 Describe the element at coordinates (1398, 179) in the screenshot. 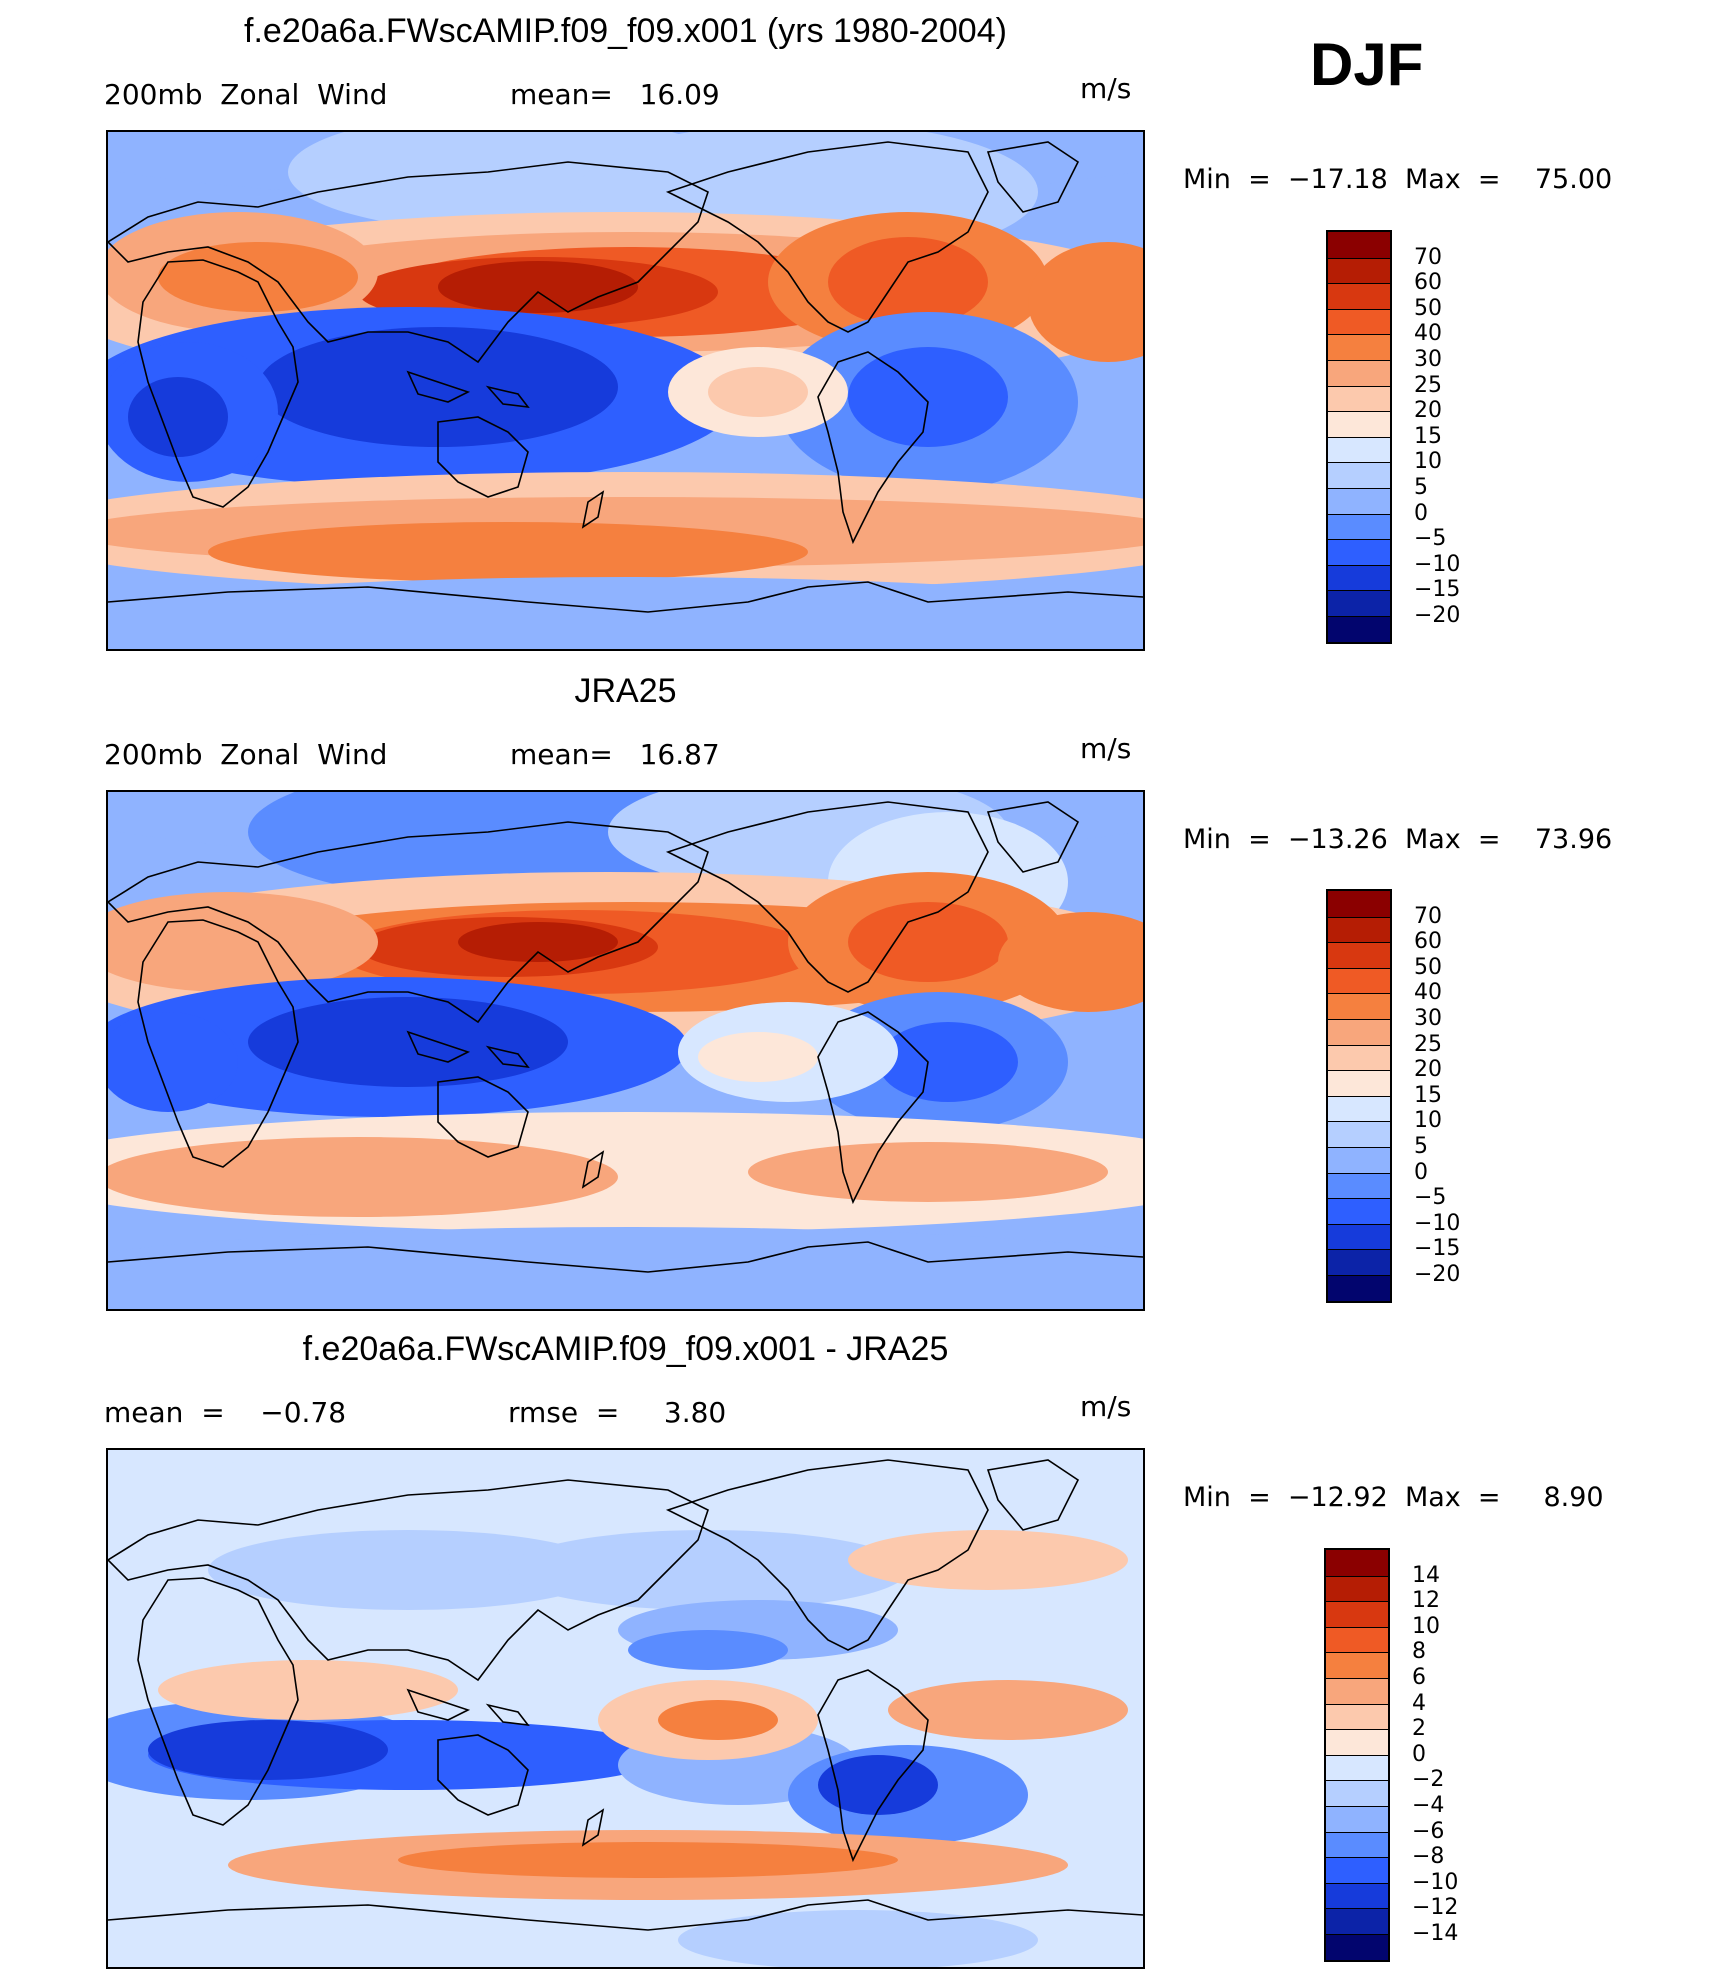

I see `panel-1-minmax: Min = −17.18 Max = 75.00` at that location.